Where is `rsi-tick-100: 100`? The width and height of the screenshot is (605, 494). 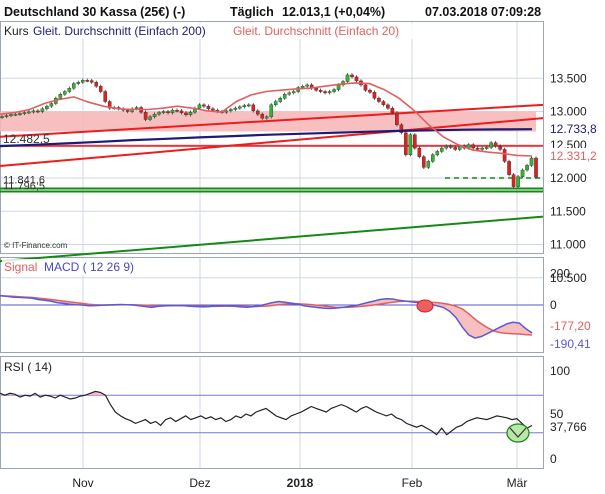 rsi-tick-100: 100 is located at coordinates (560, 371).